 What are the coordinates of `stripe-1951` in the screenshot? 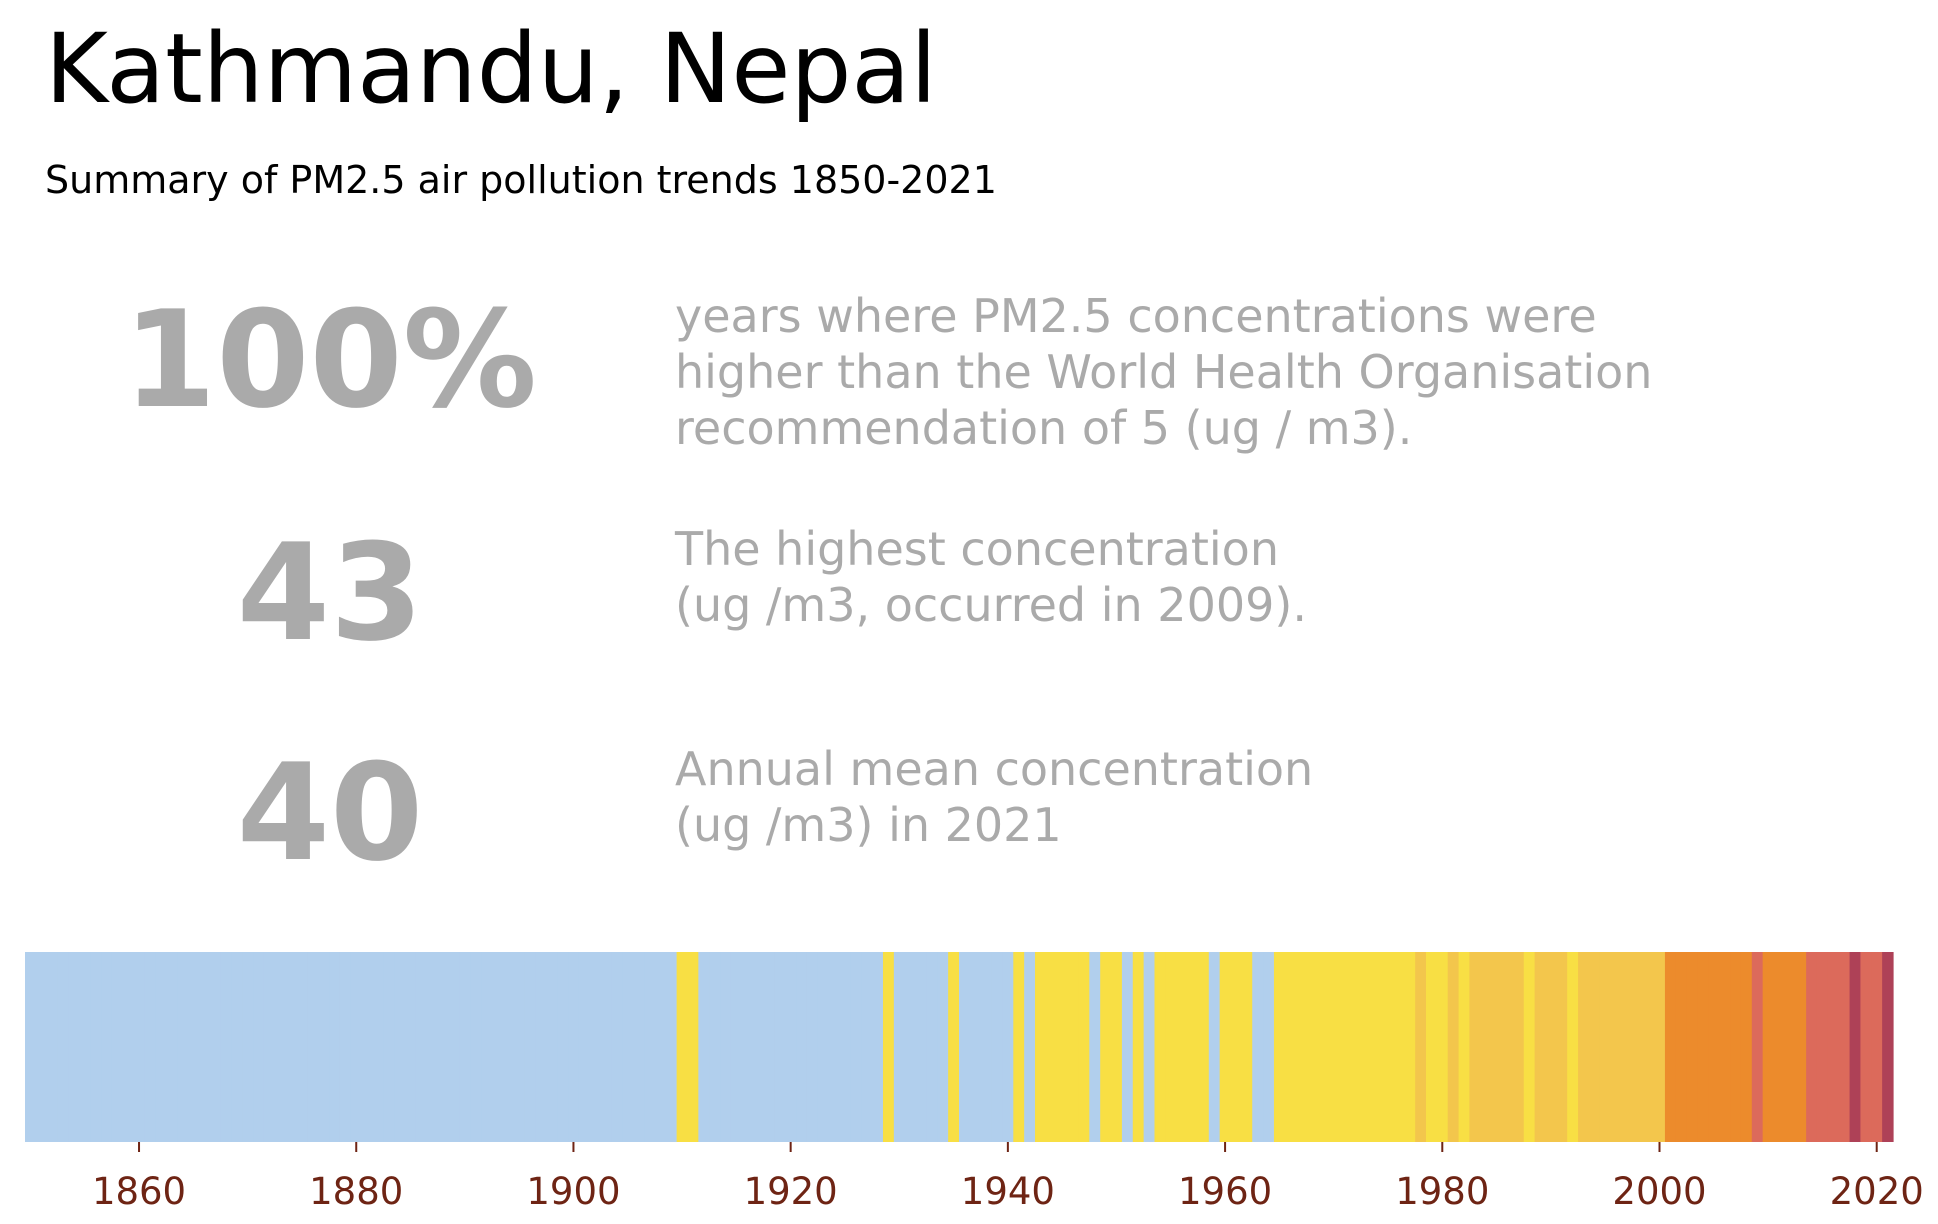 It's located at (1127, 1047).